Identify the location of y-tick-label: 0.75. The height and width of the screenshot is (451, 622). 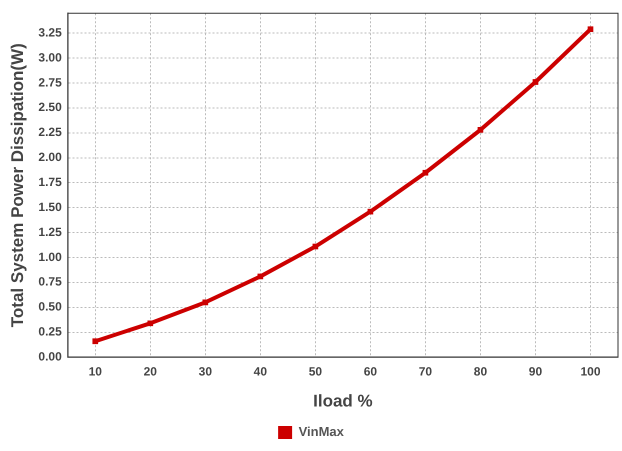
(50, 281).